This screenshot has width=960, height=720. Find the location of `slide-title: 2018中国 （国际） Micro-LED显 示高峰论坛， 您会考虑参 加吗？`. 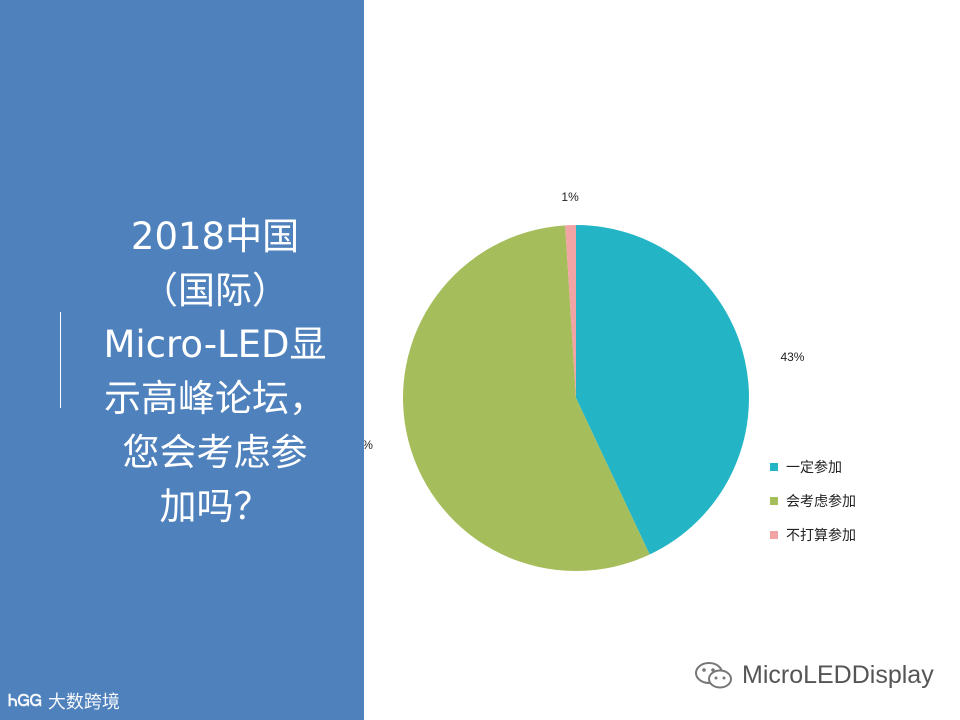

slide-title: 2018中国 （国际） Micro-LED显 示高峰论坛， 您会考虑参 加吗？ is located at coordinates (215, 372).